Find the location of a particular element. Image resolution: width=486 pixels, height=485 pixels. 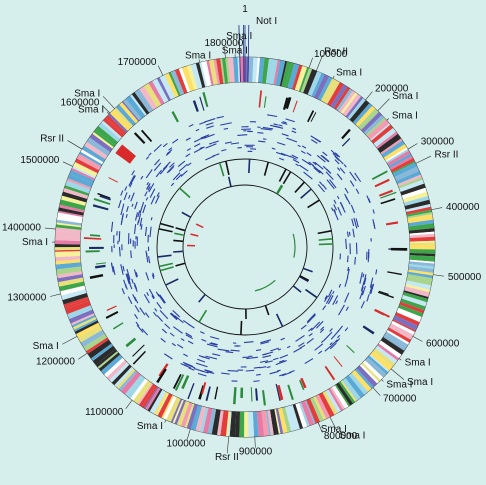

position-label: 1300000 is located at coordinates (26, 298).